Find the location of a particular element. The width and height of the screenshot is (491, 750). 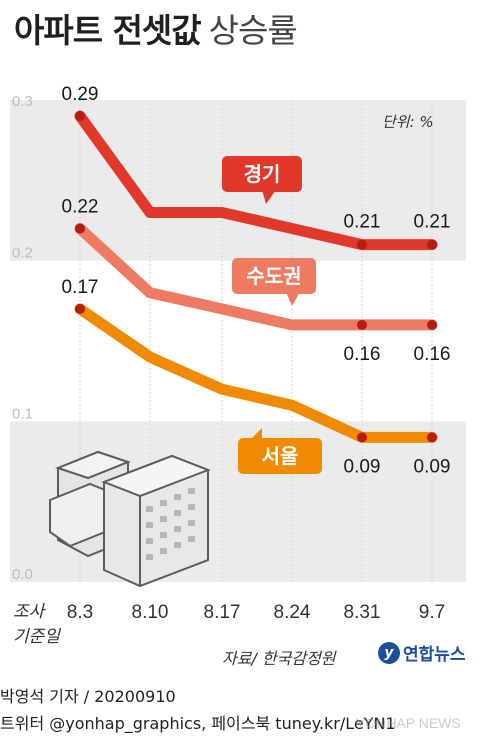

survey-date-label: 조사 기준일 is located at coordinates (36, 625).